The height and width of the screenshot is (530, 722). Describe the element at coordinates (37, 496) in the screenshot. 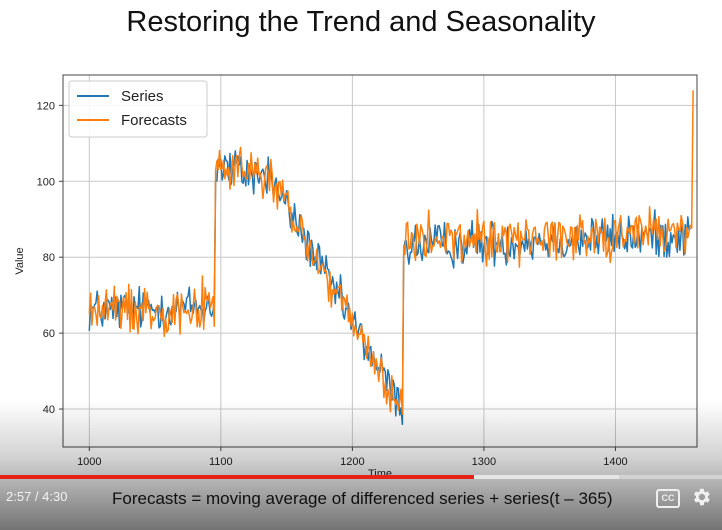

I see `time-display: 2:57 / 4:30` at that location.